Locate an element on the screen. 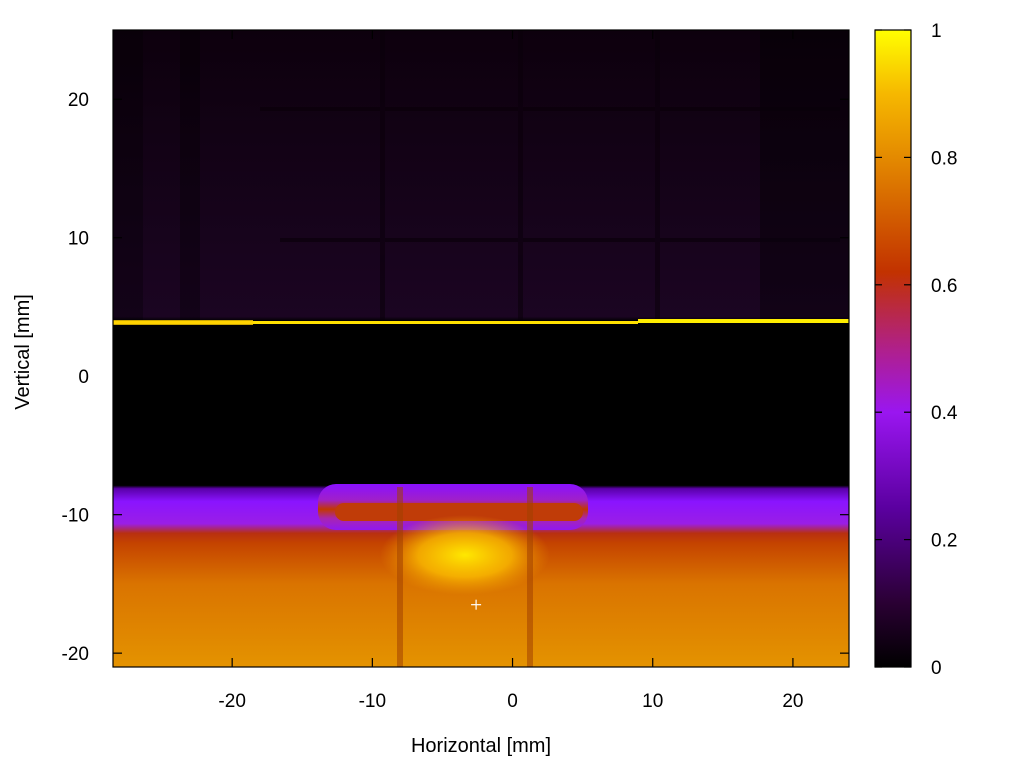 The image size is (1024, 768). bright-line-right is located at coordinates (743, 321).